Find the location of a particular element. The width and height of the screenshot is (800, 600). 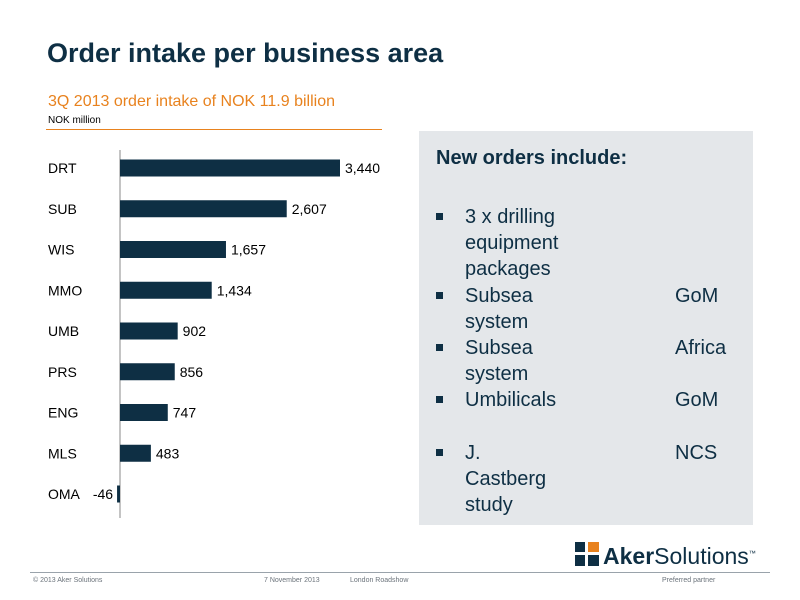

category-label: ENG is located at coordinates (63, 413).